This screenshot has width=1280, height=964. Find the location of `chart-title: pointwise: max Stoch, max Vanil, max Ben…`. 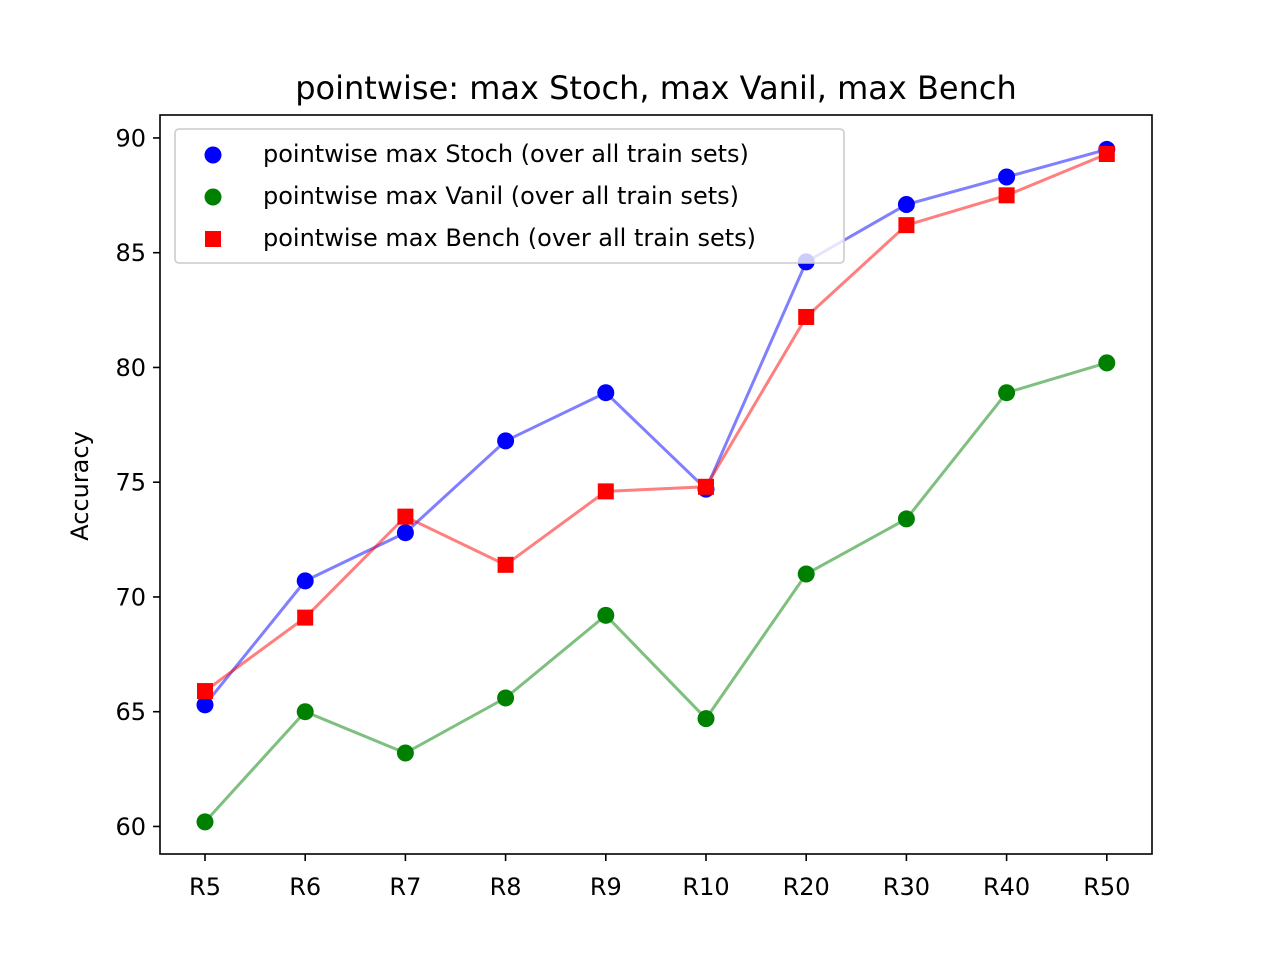

chart-title: pointwise: max Stoch, max Vanil, max Ben… is located at coordinates (656, 88).